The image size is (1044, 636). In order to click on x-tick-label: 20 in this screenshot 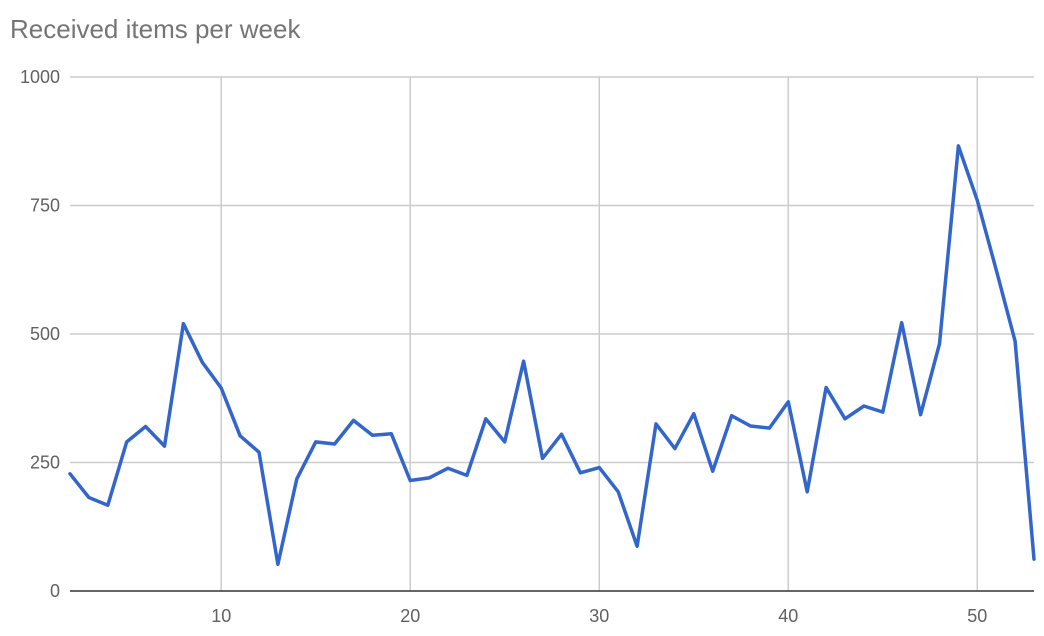, I will do `click(410, 616)`.